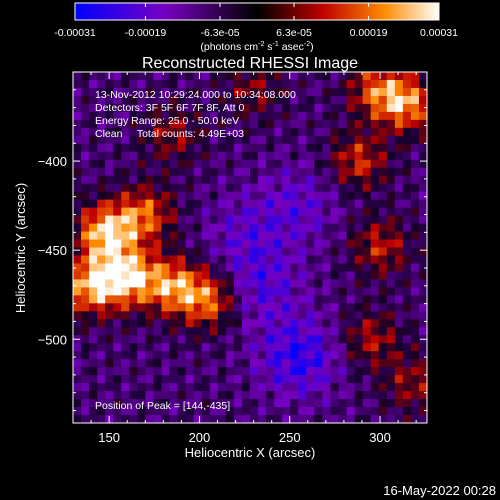 The height and width of the screenshot is (500, 500). What do you see at coordinates (439, 33) in the screenshot?
I see `colorbar-tick-label: 0.00031` at bounding box center [439, 33].